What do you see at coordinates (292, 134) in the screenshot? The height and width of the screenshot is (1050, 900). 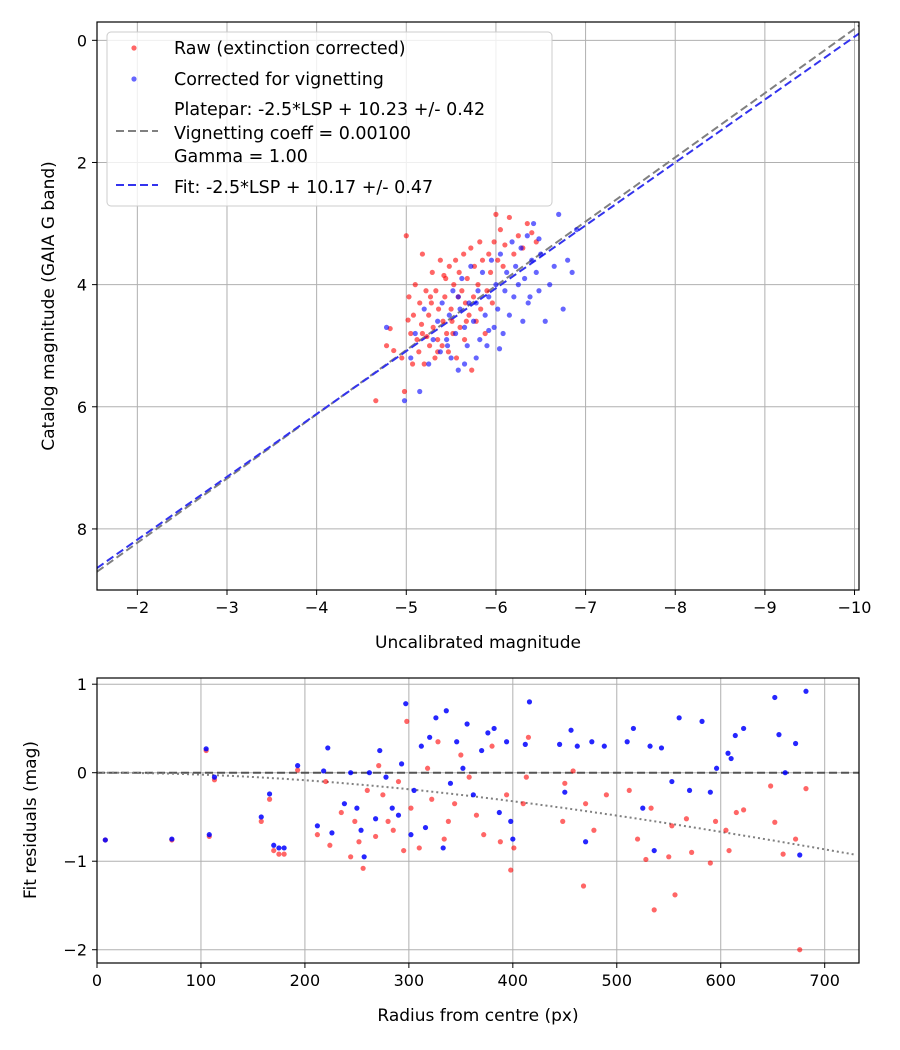 I see `legend-entry-label: Vignetting coeff = 0.00100` at bounding box center [292, 134].